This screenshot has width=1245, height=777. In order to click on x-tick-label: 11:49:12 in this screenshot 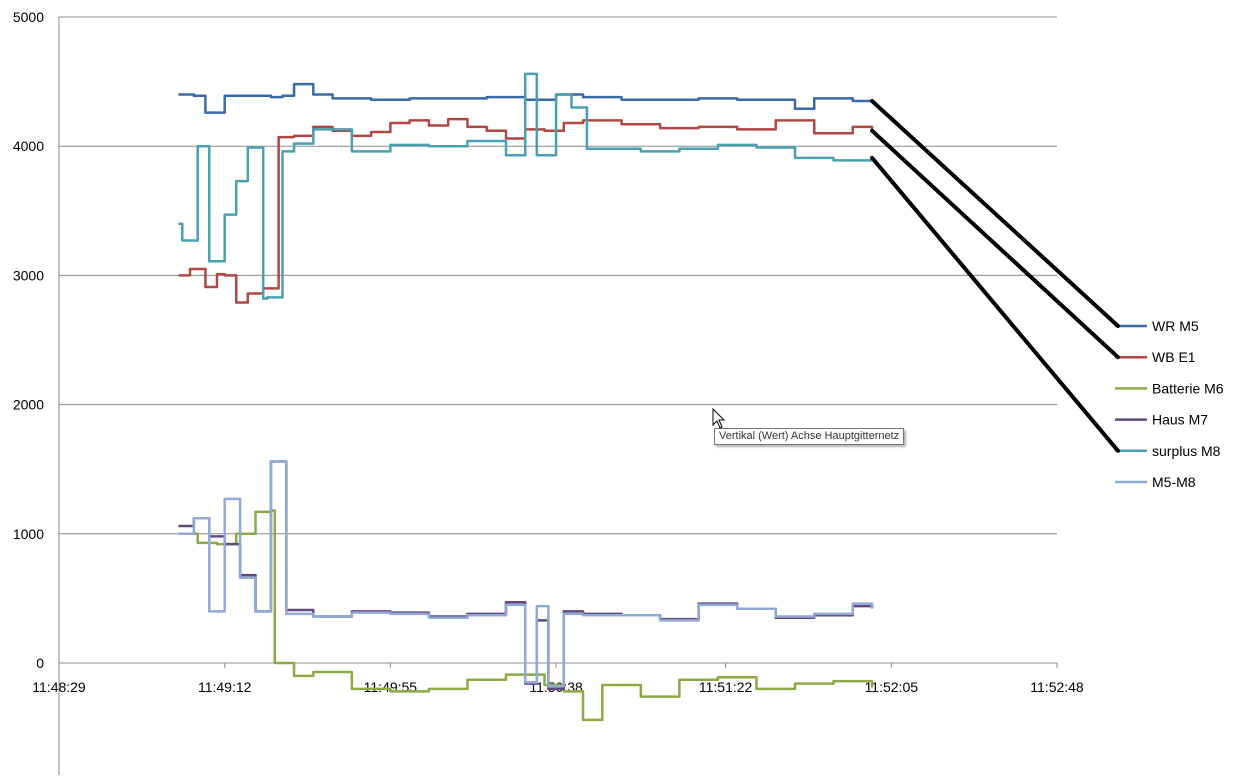, I will do `click(225, 687)`.